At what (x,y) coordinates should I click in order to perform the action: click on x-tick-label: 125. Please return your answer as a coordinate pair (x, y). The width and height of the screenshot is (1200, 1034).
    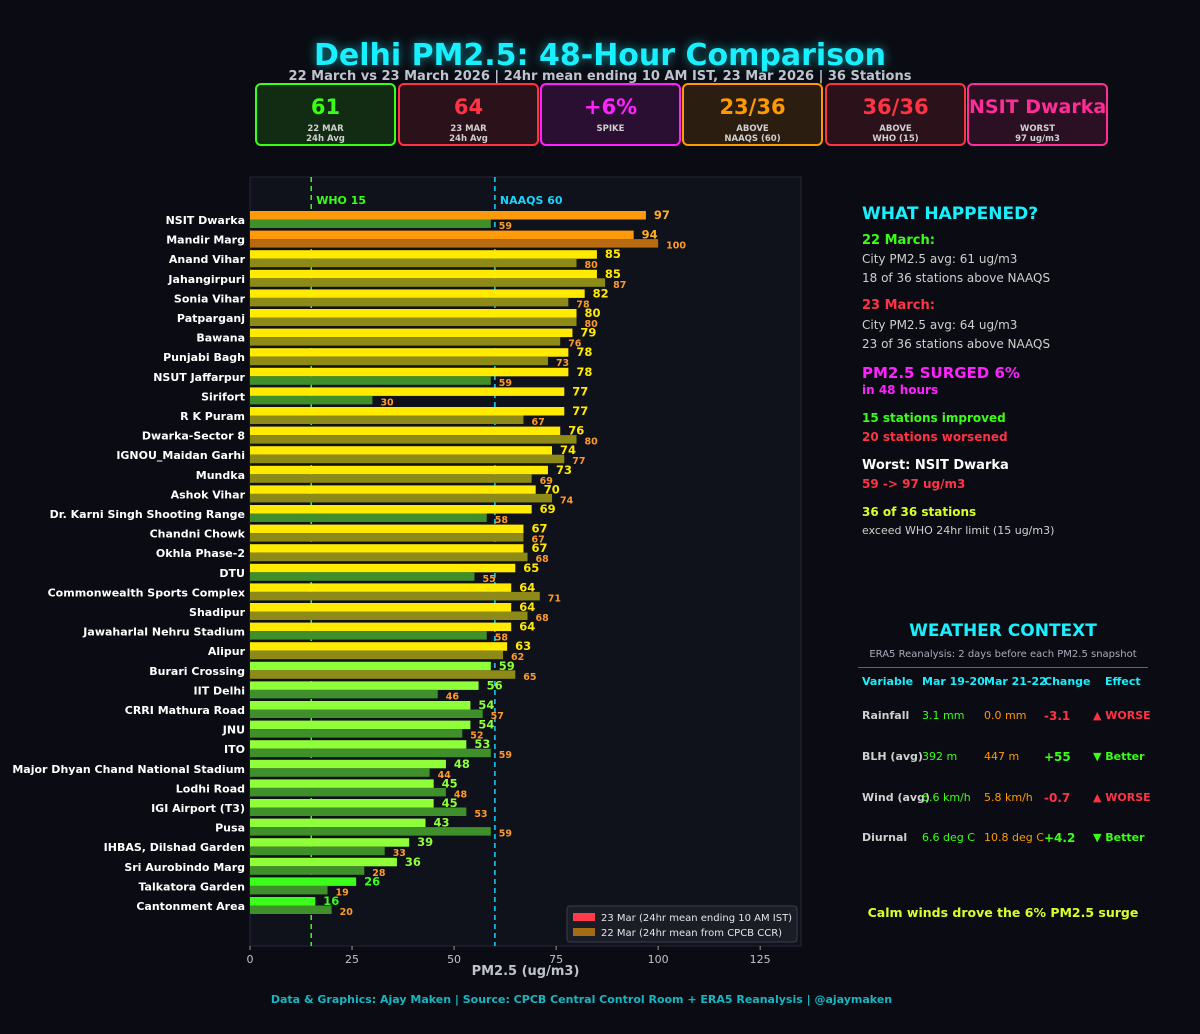
    Looking at the image, I should click on (760, 959).